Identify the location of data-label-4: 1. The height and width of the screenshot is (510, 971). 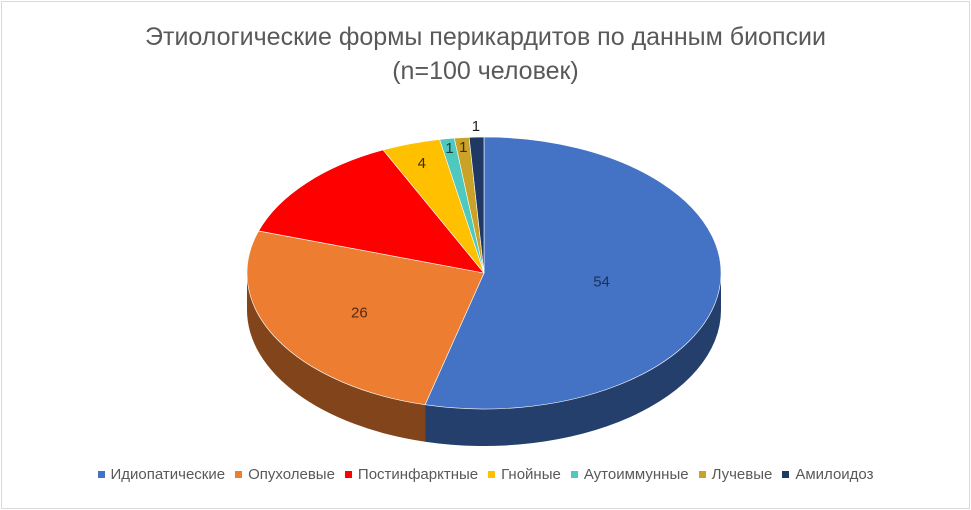
(449, 148).